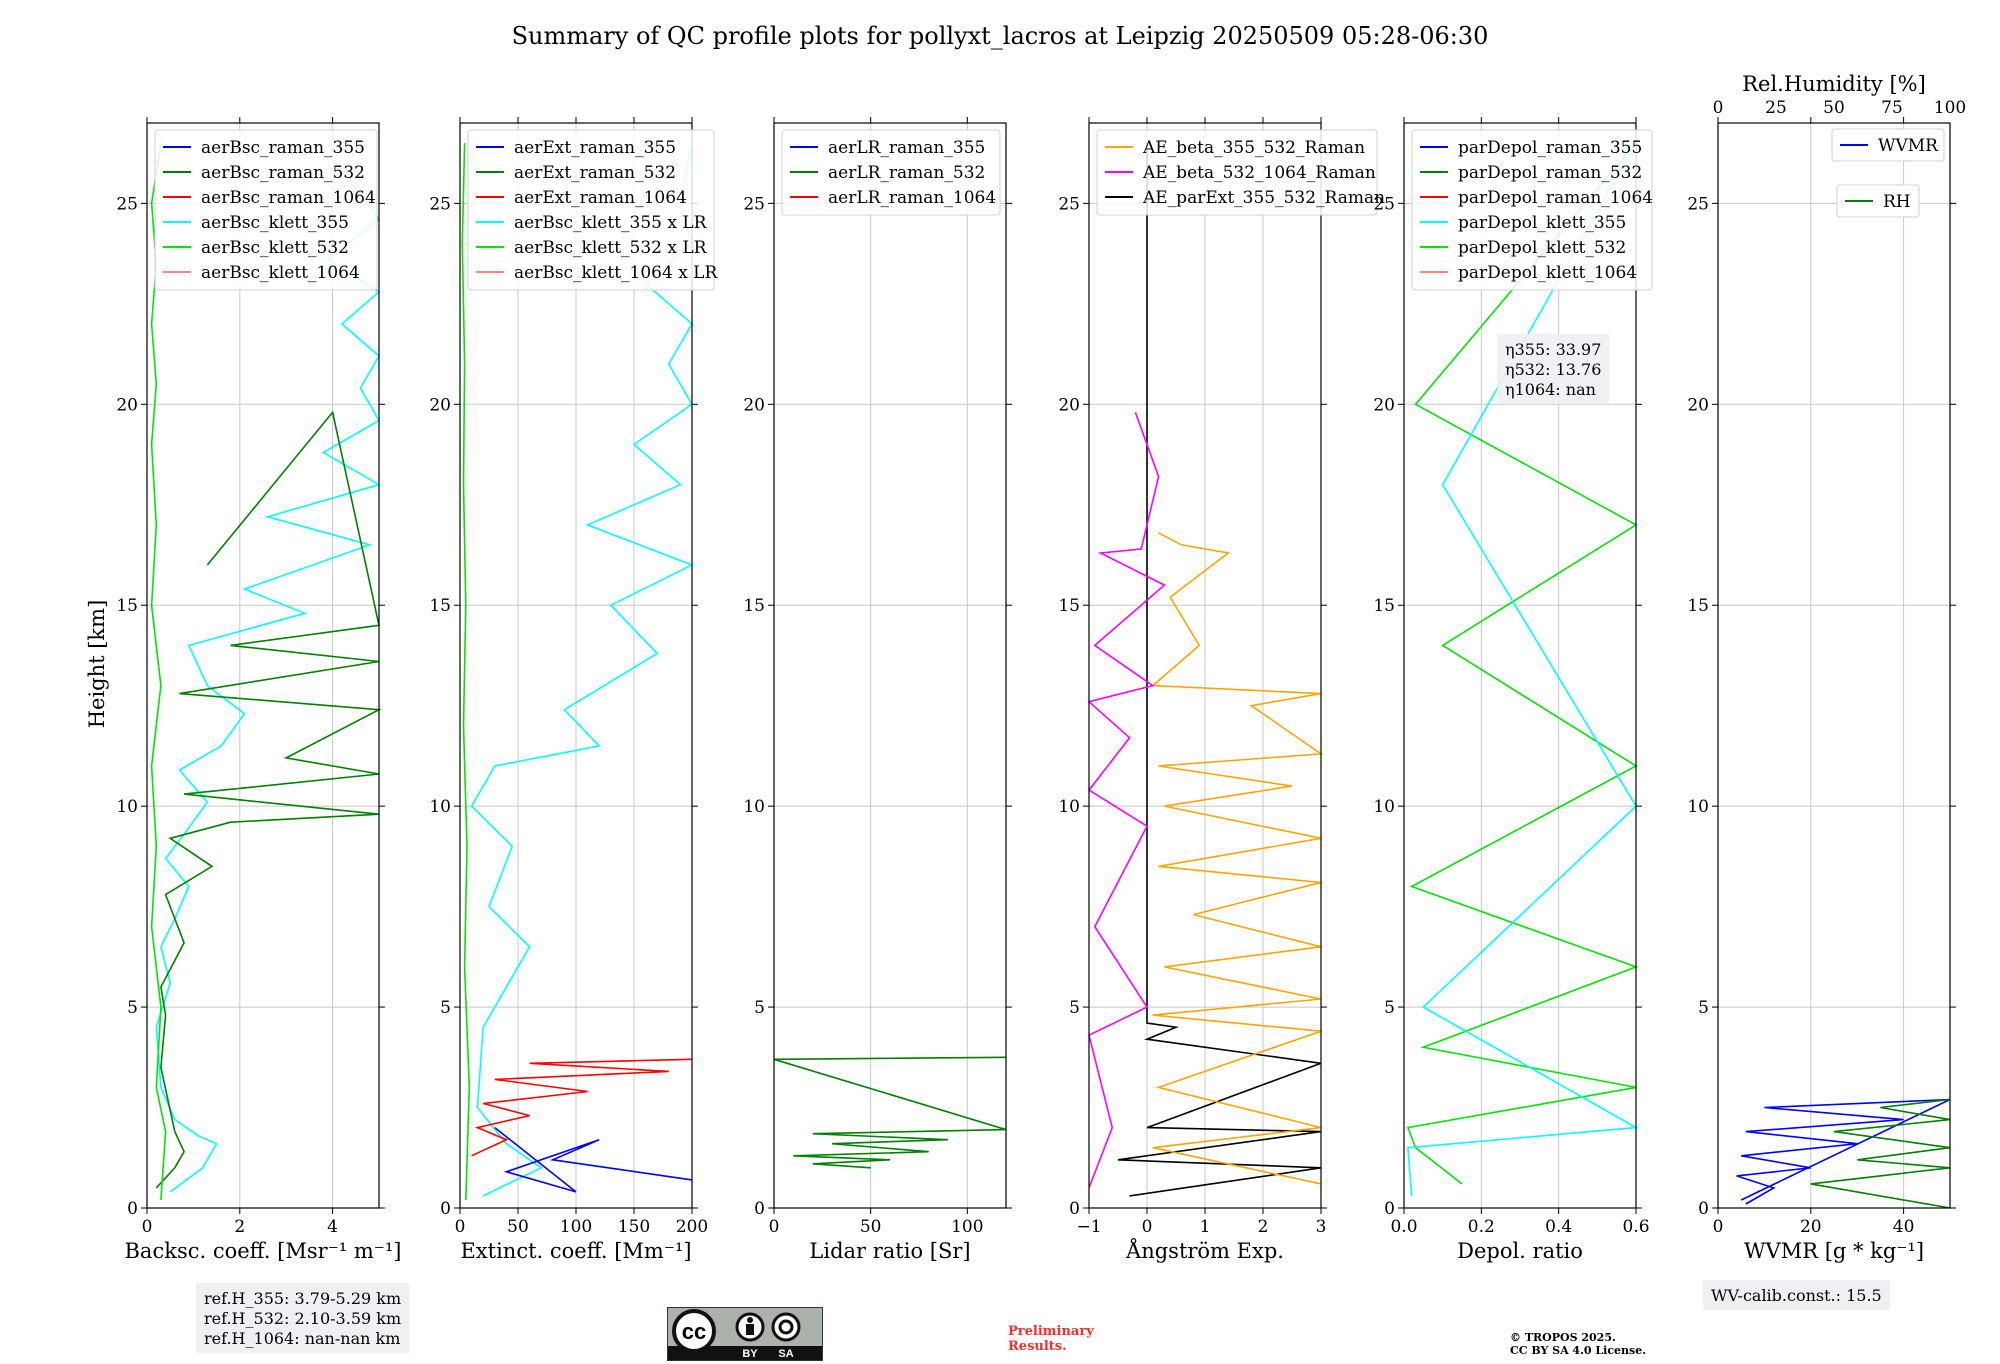 This screenshot has width=2000, height=1364. Describe the element at coordinates (1126, 800) in the screenshot. I see `series-AE_beta_532_1064_Raman` at that location.